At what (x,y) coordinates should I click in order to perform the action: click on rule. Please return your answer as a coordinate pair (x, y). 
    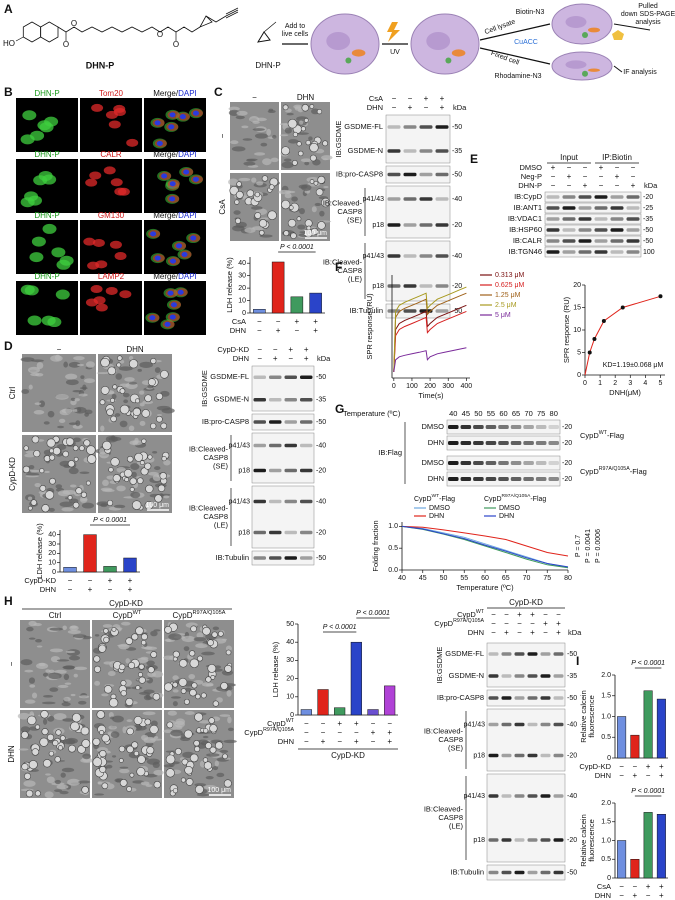
    Looking at the image, I should click on (232, 15).